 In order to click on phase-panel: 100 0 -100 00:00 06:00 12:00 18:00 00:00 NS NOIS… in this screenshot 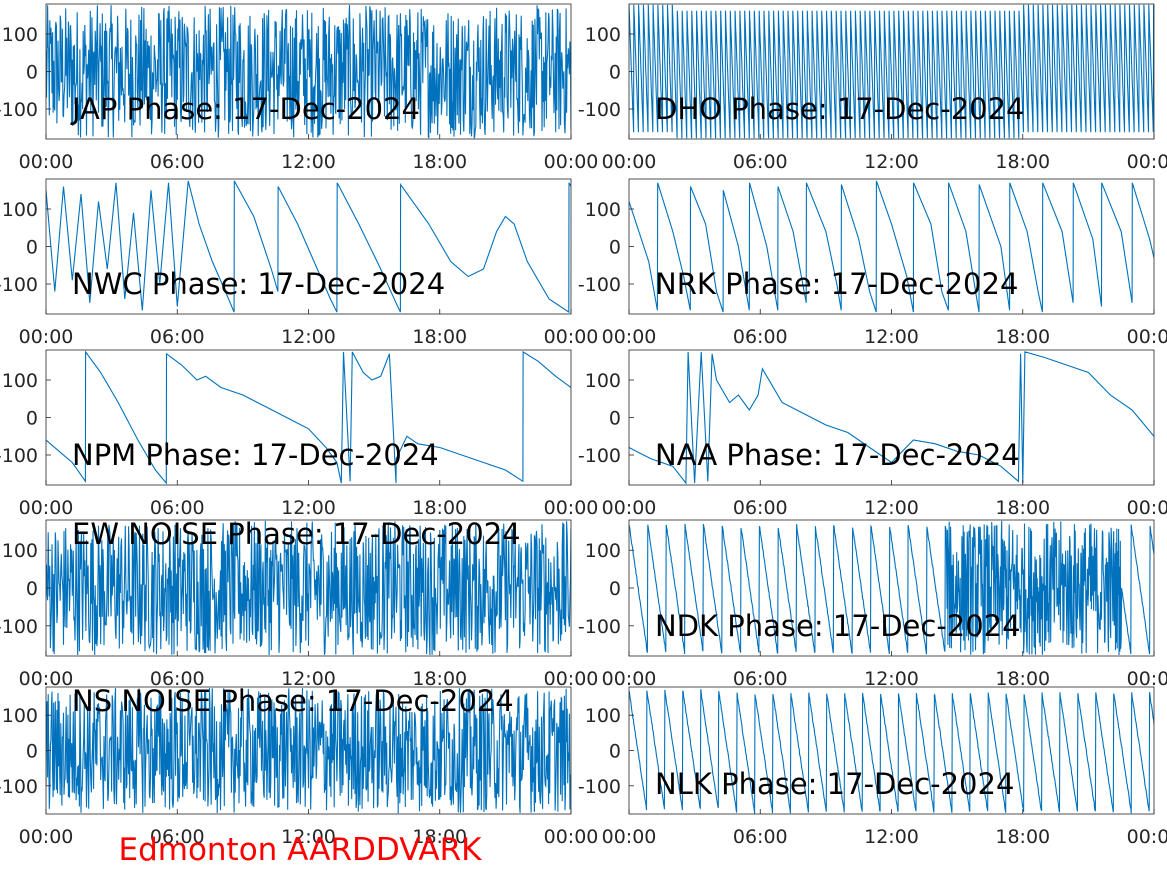, I will do `click(299, 766)`.